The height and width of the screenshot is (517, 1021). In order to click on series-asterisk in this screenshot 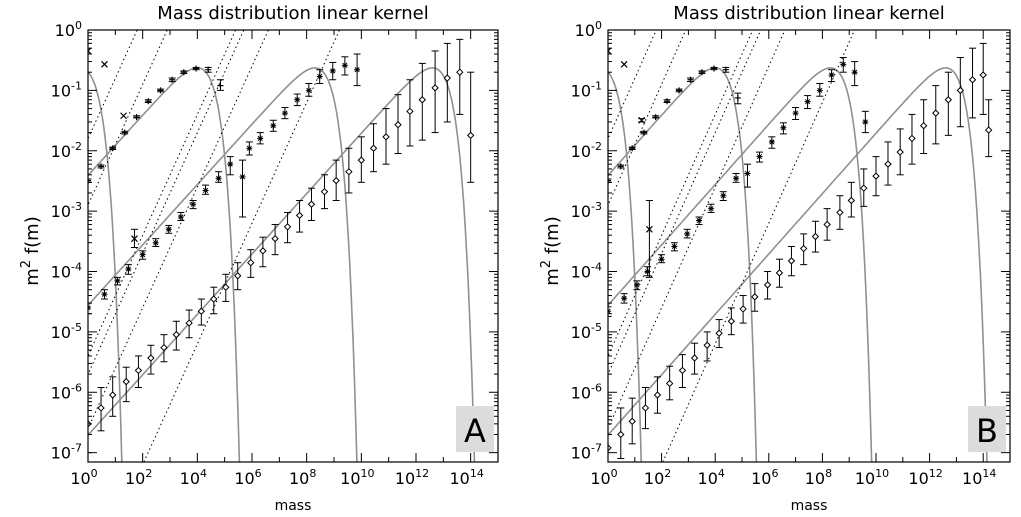, I will do `click(738, 187)`.